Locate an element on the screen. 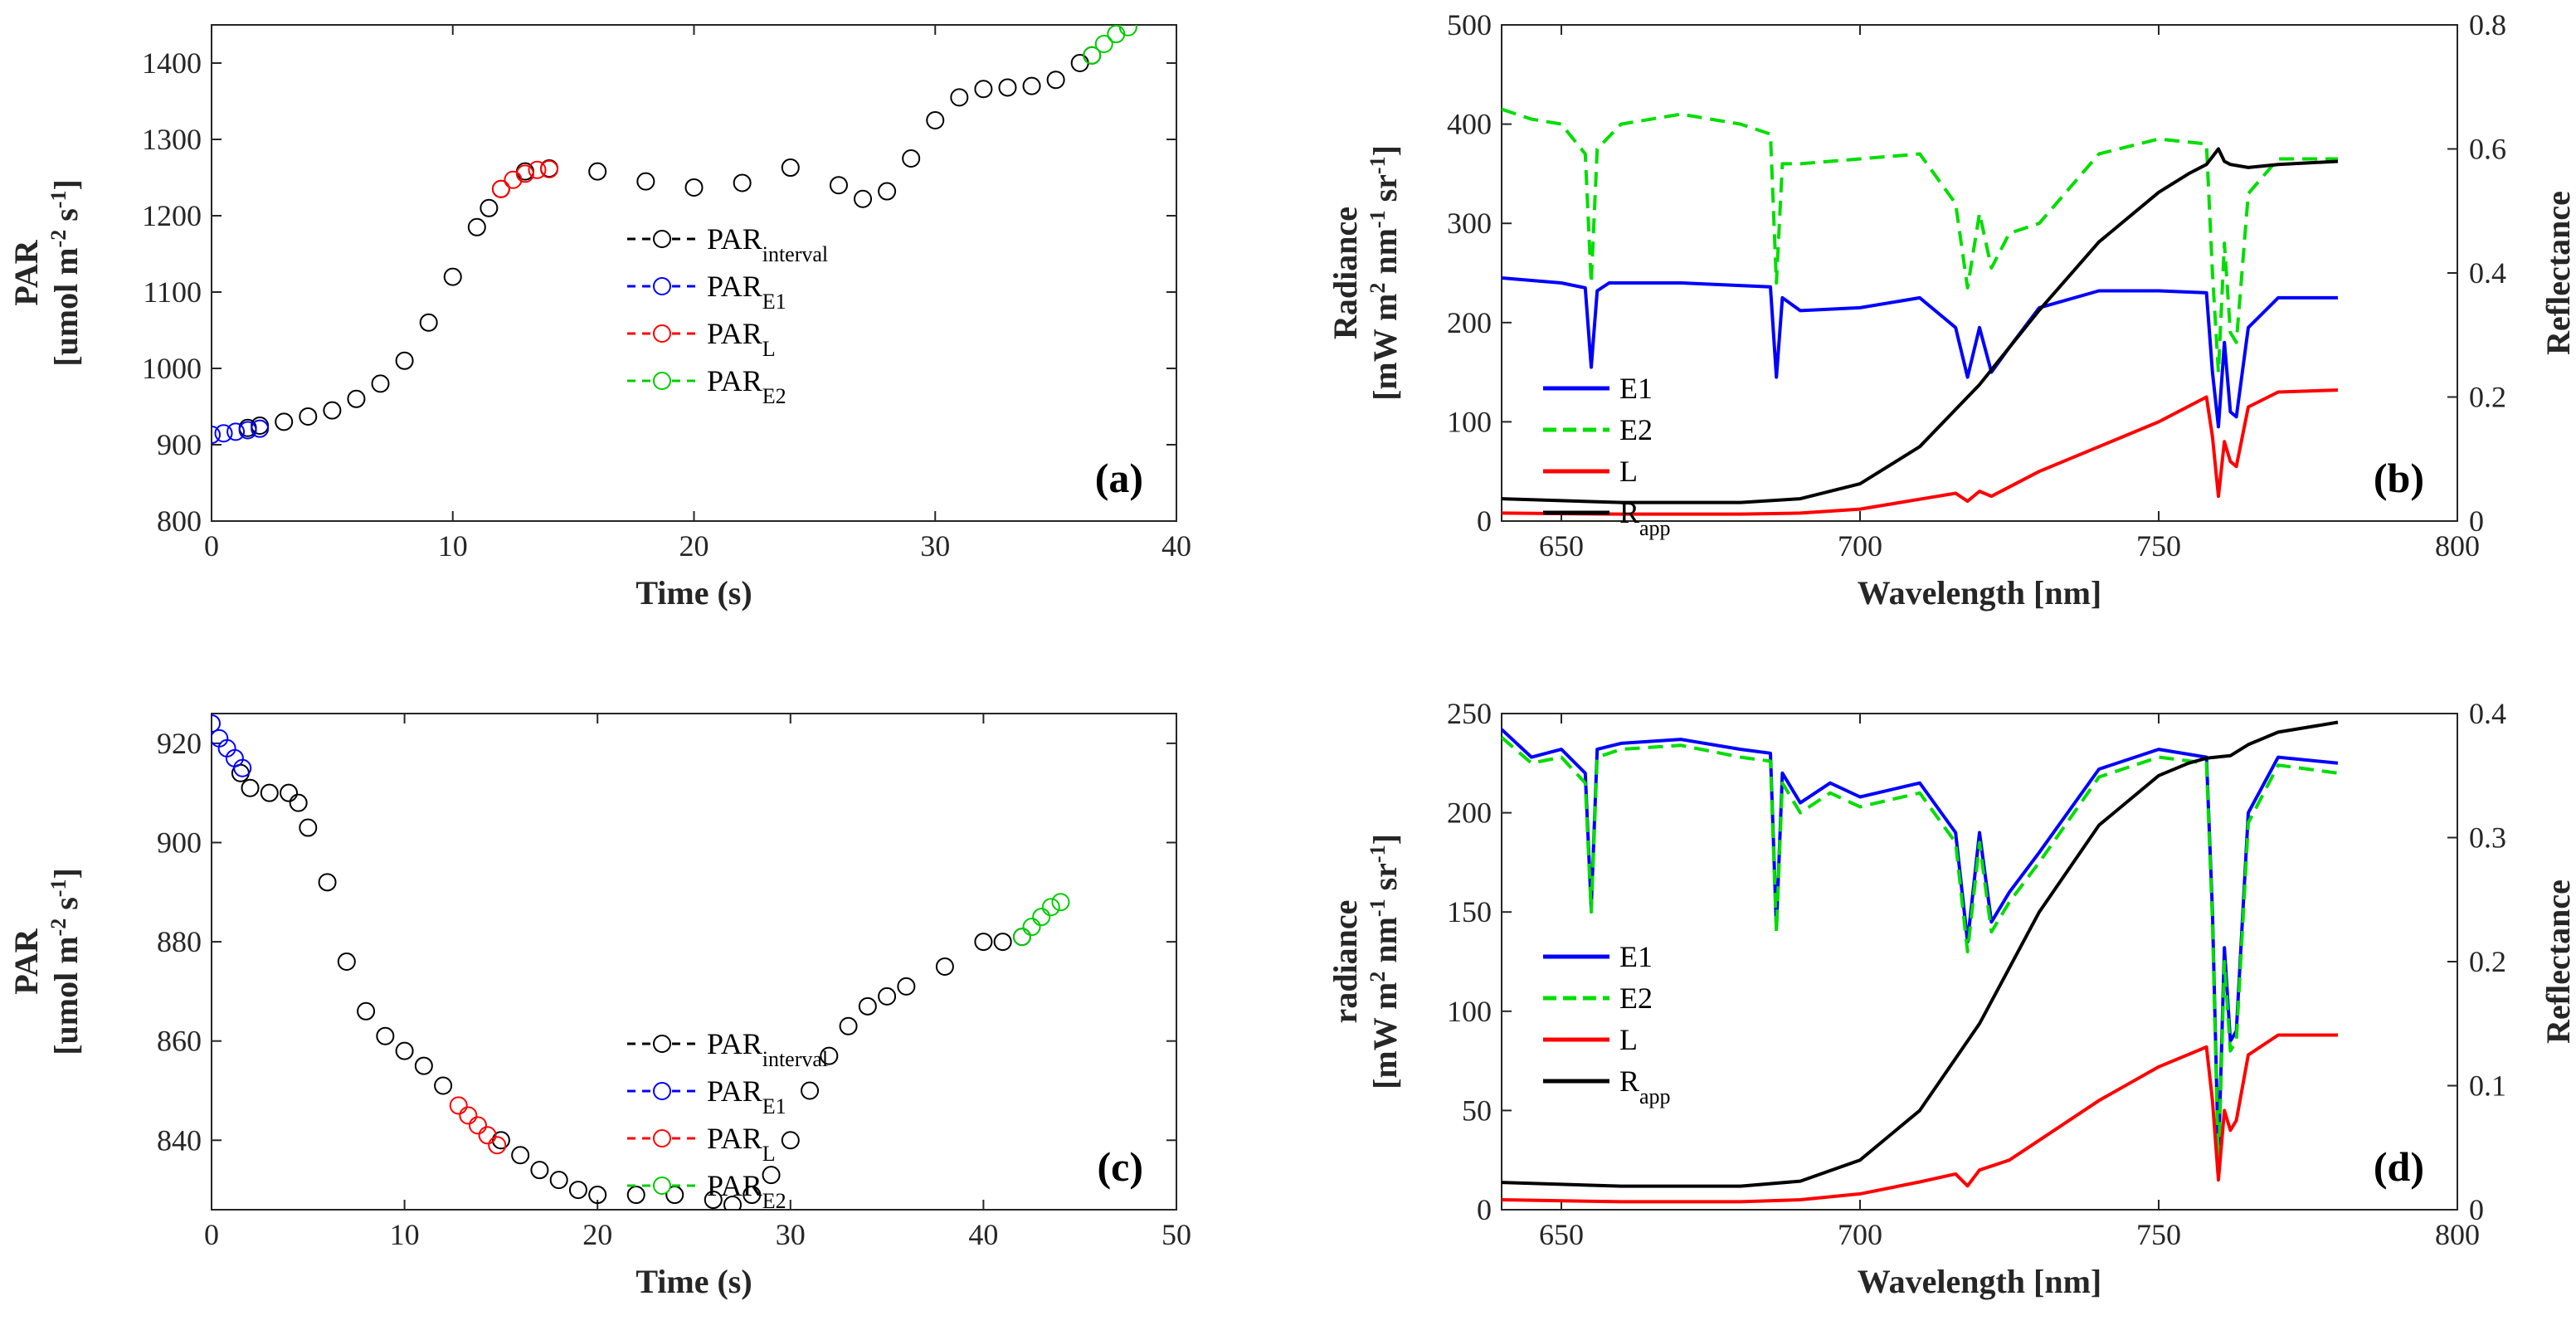  legend-entry: PARinterval is located at coordinates (727, 244).